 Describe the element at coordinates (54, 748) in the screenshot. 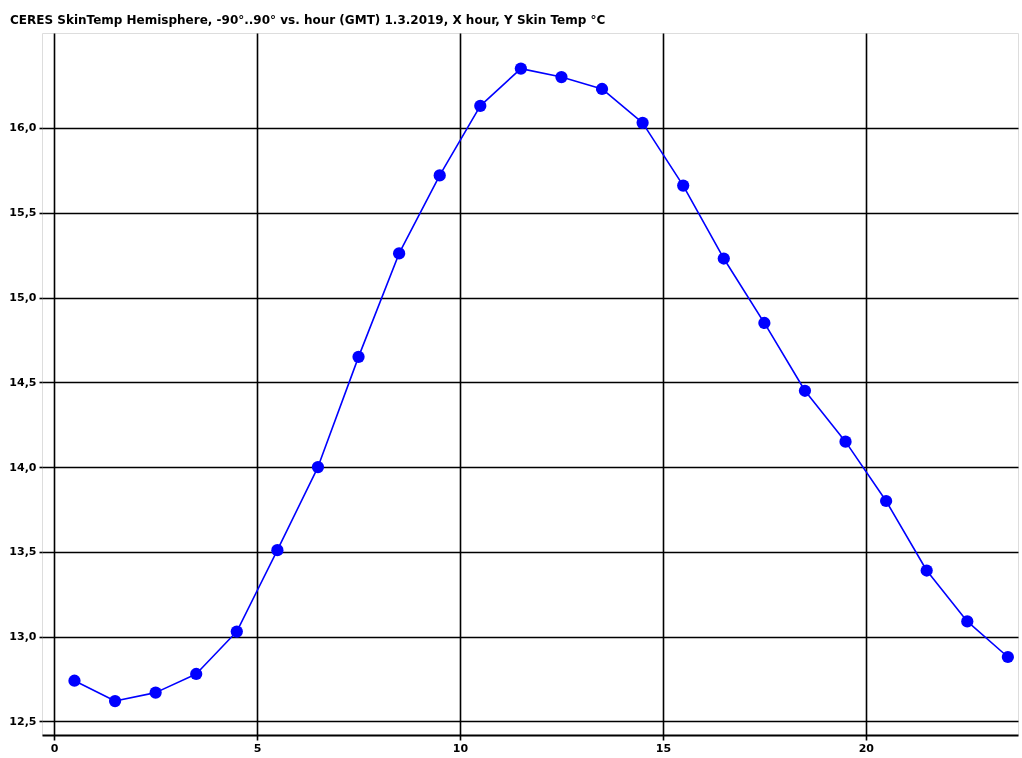

I see `x-tick-label: 0` at that location.